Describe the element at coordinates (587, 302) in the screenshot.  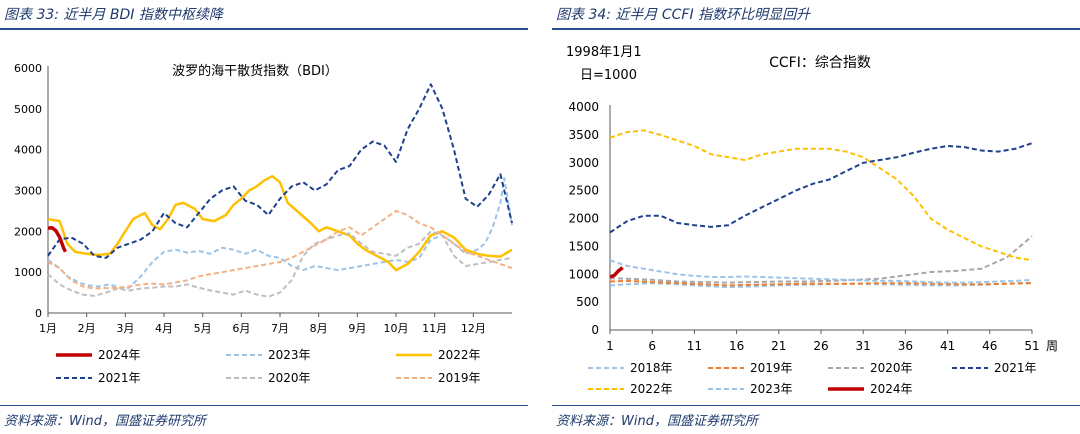
I see `y-tick-label: 500` at that location.